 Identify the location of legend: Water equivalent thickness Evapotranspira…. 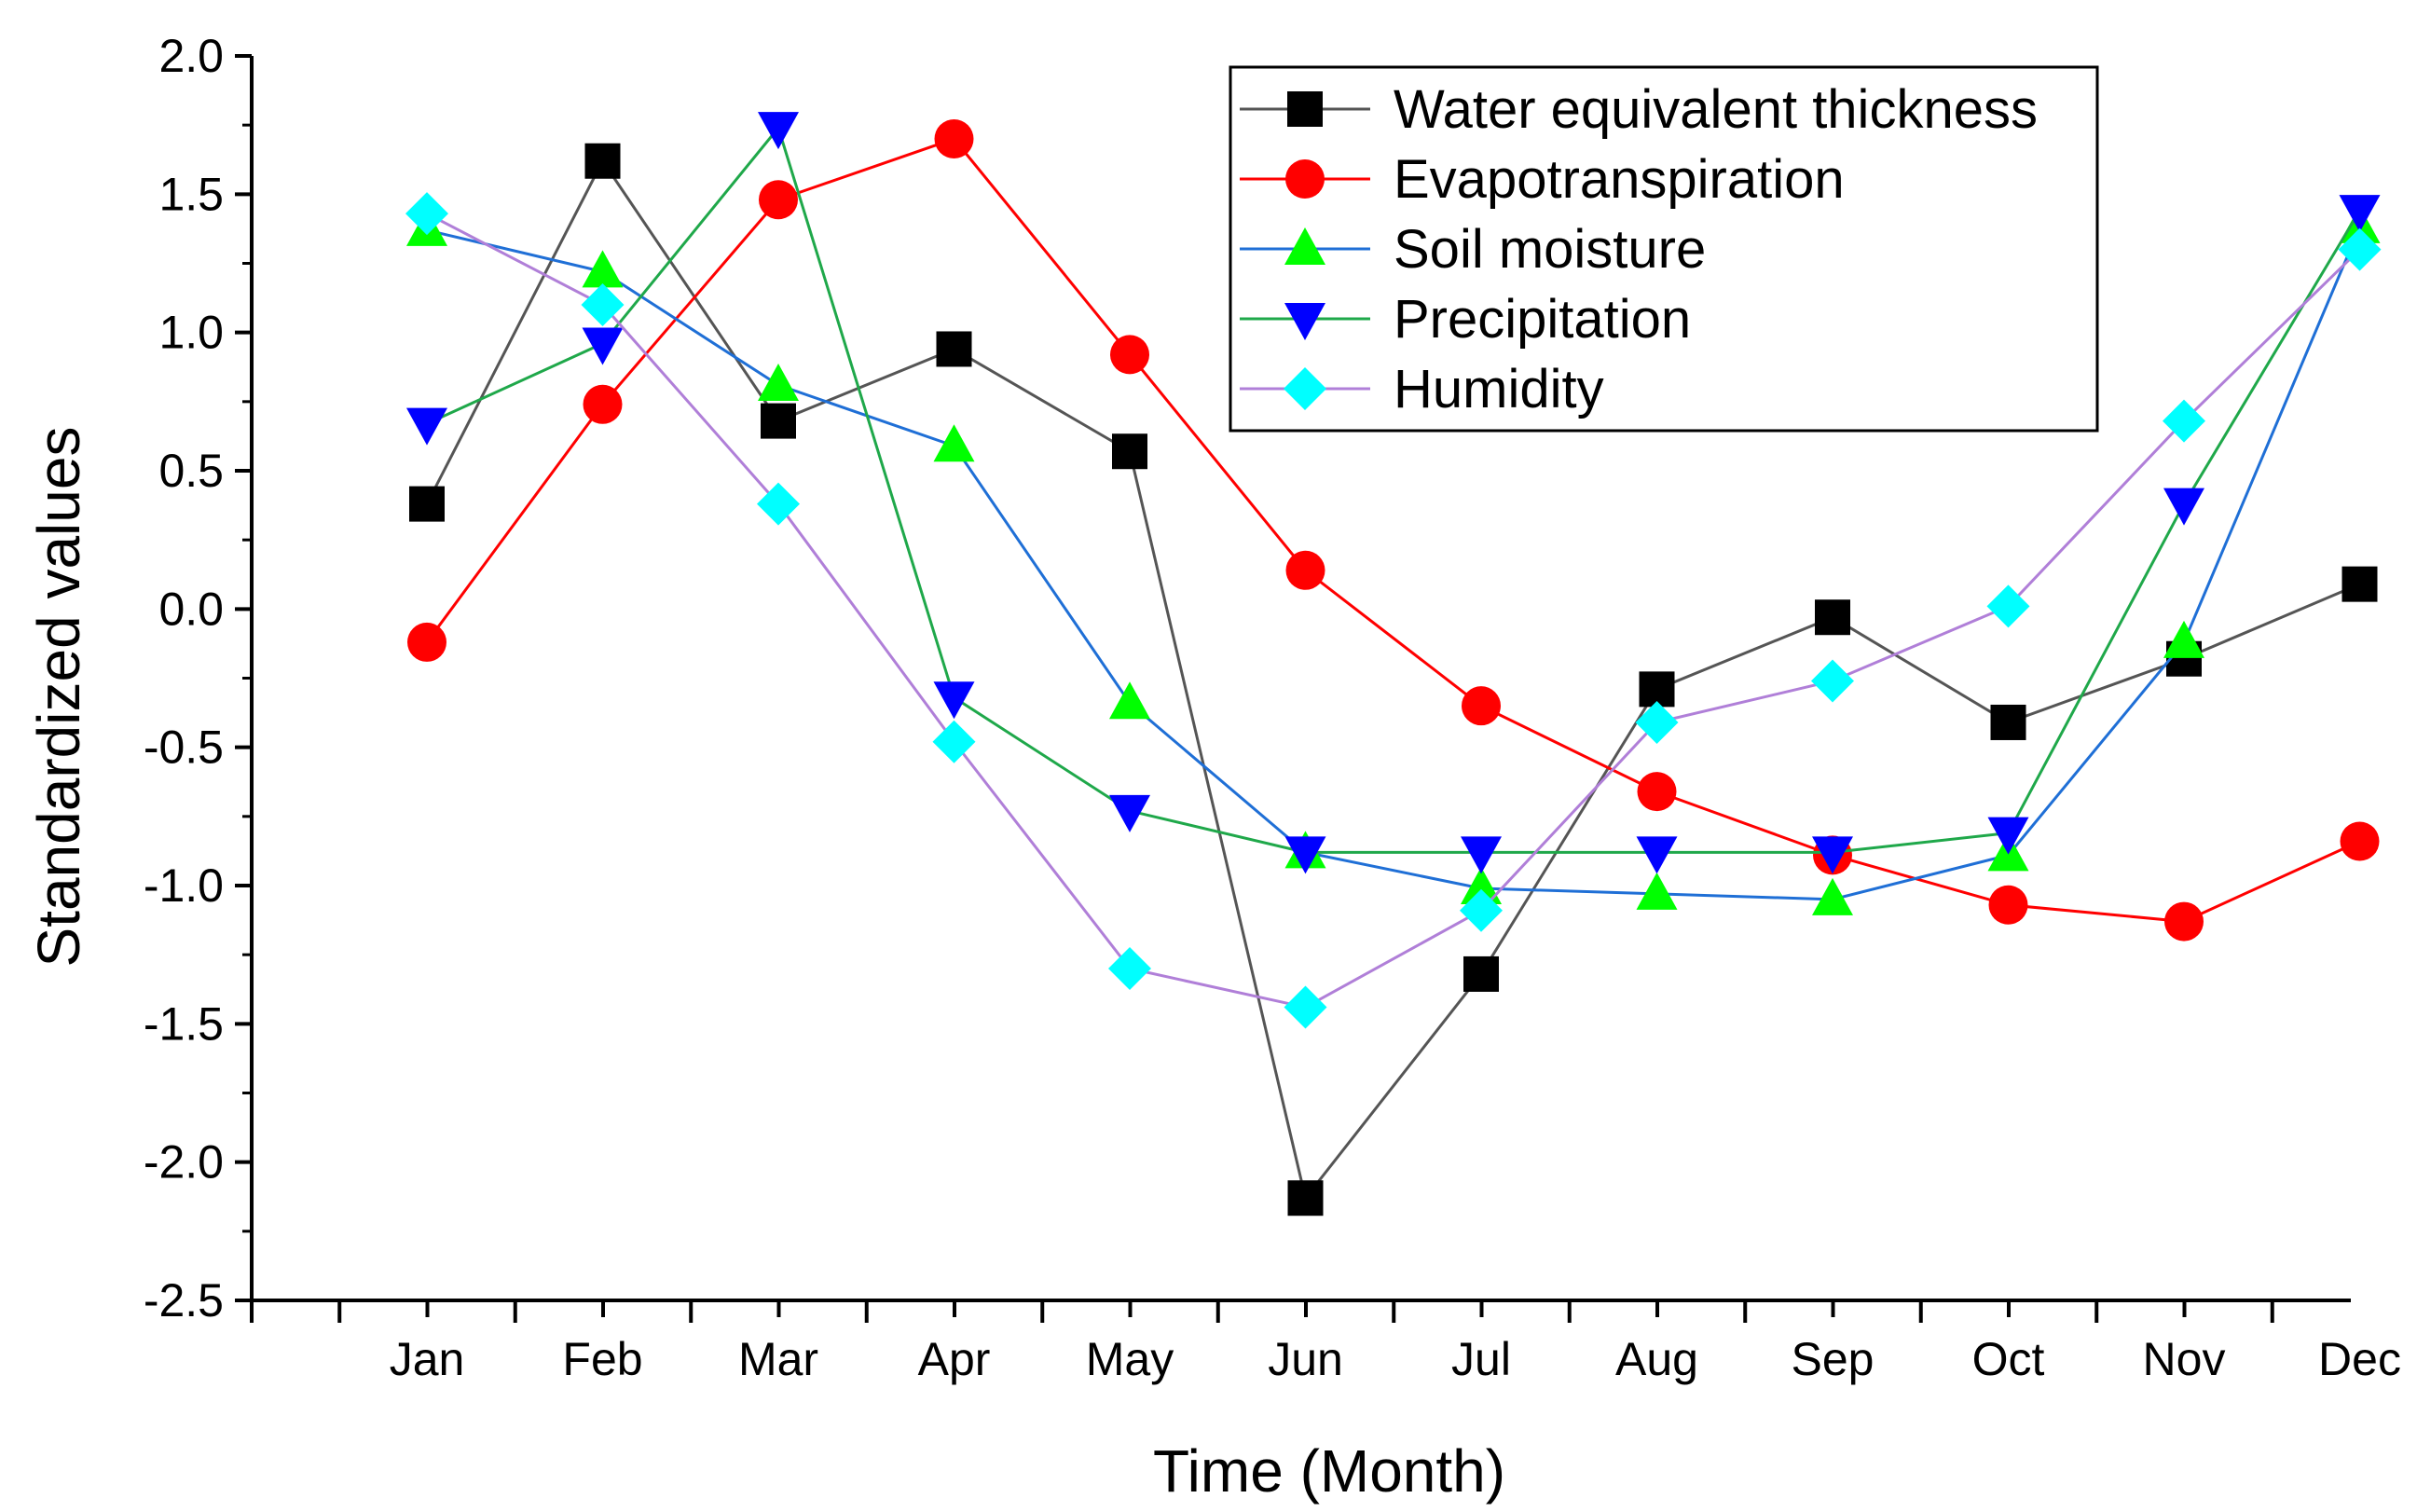
(1664, 249).